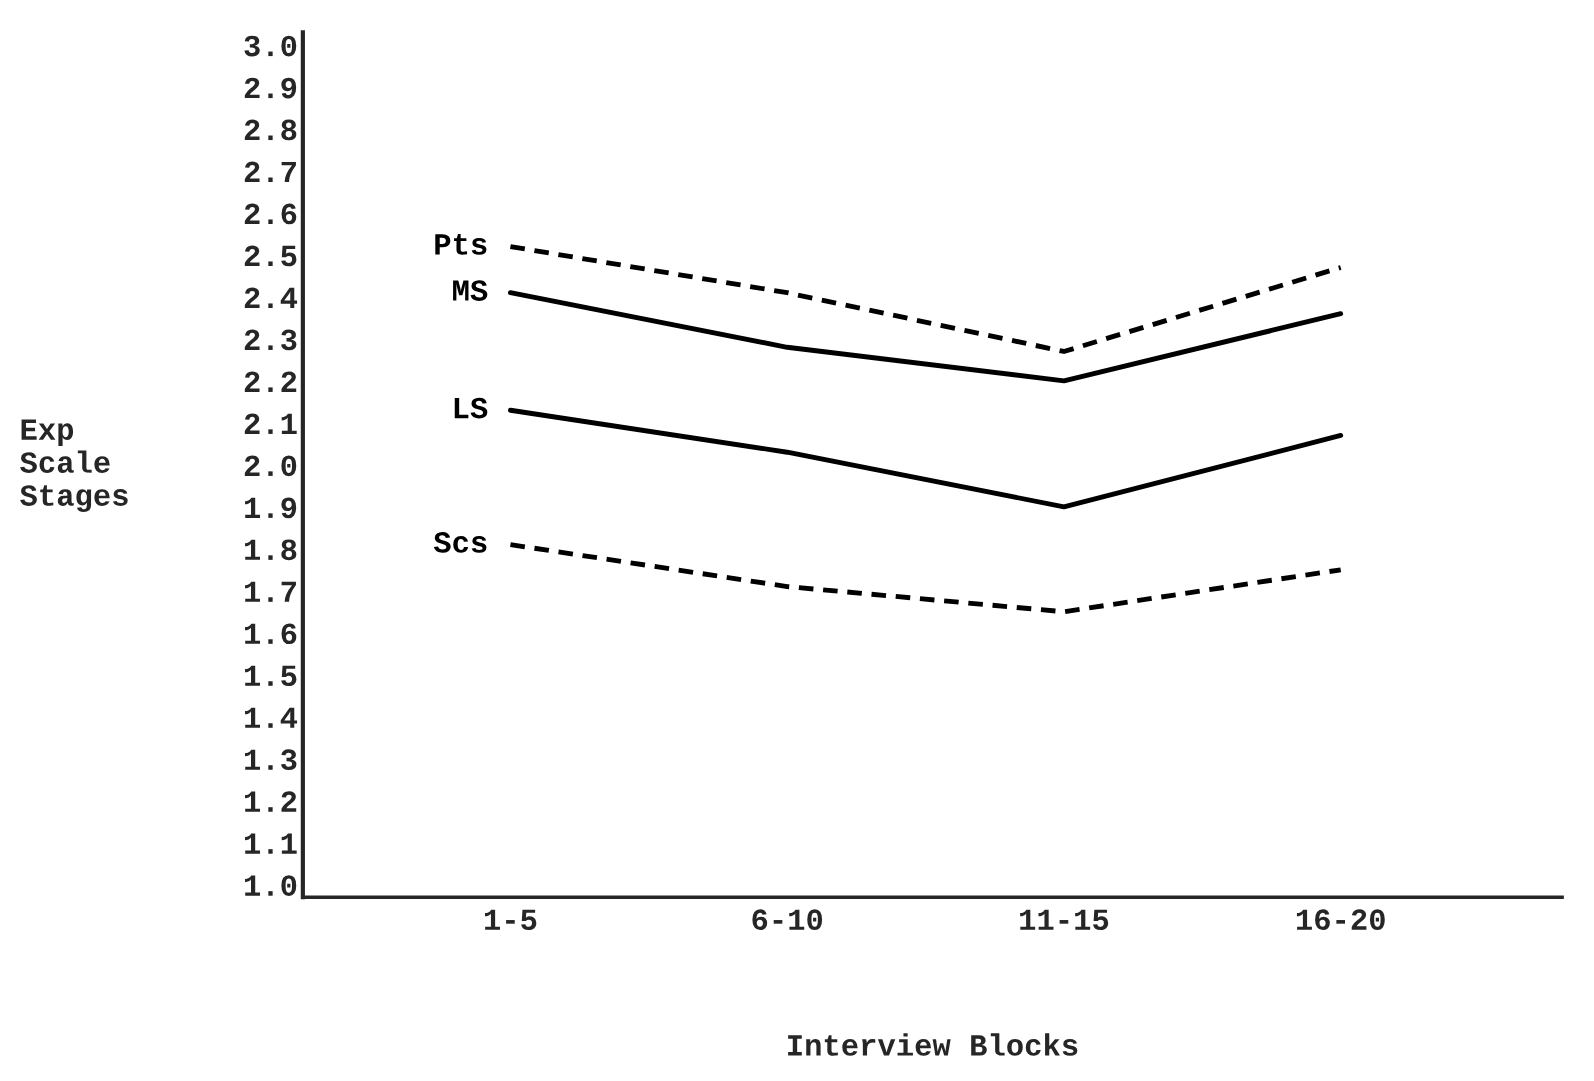 The image size is (1594, 1081). I want to click on y-tick-label: 1.7, so click(270, 591).